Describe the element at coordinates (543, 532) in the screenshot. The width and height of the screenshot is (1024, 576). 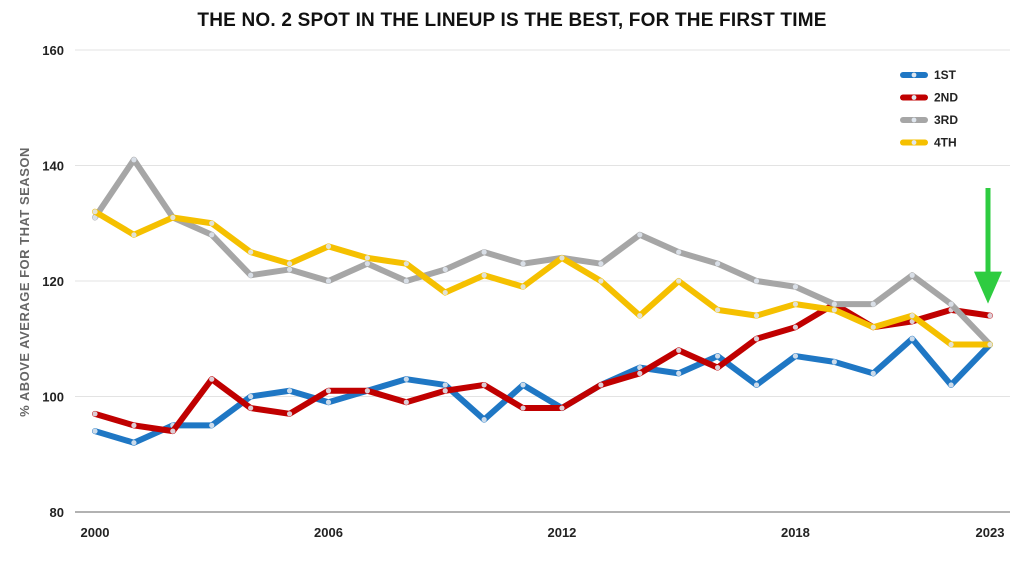
I see `x-axis-ticks: 2000 2006 2012 2018 2023` at that location.